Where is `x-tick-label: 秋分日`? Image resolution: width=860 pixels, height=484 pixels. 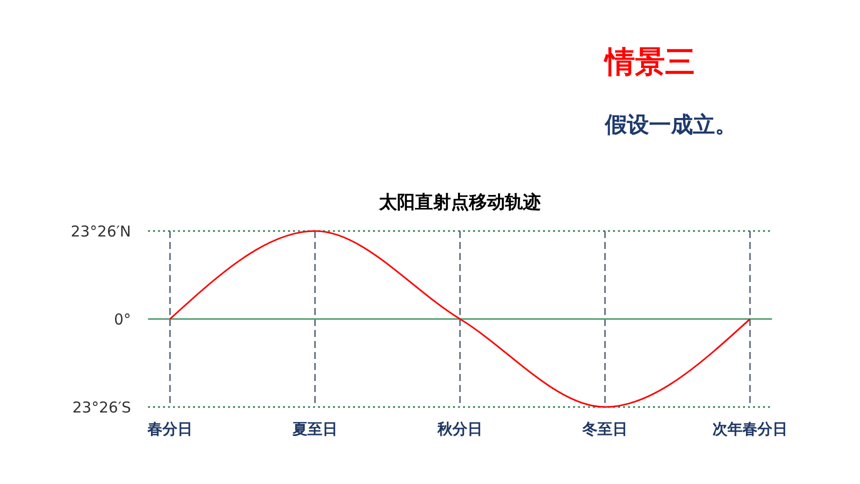 x-tick-label: 秋分日 is located at coordinates (459, 429).